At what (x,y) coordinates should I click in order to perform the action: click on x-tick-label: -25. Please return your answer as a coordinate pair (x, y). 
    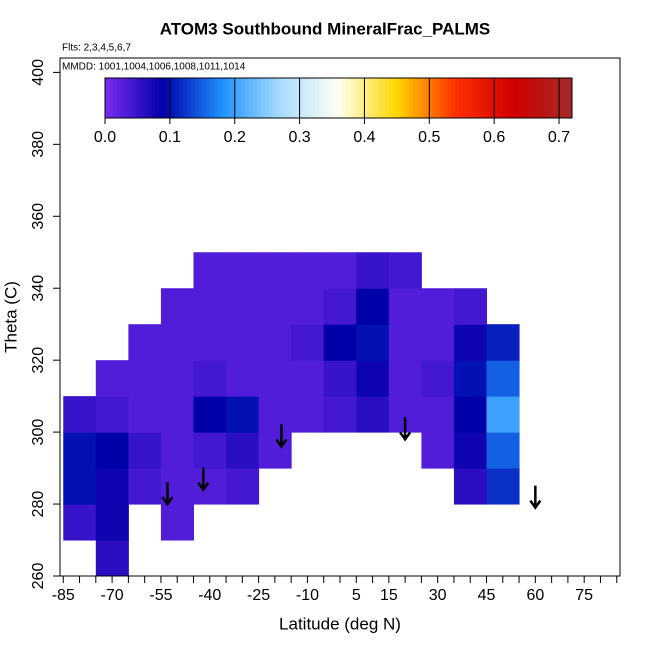
    Looking at the image, I should click on (258, 595).